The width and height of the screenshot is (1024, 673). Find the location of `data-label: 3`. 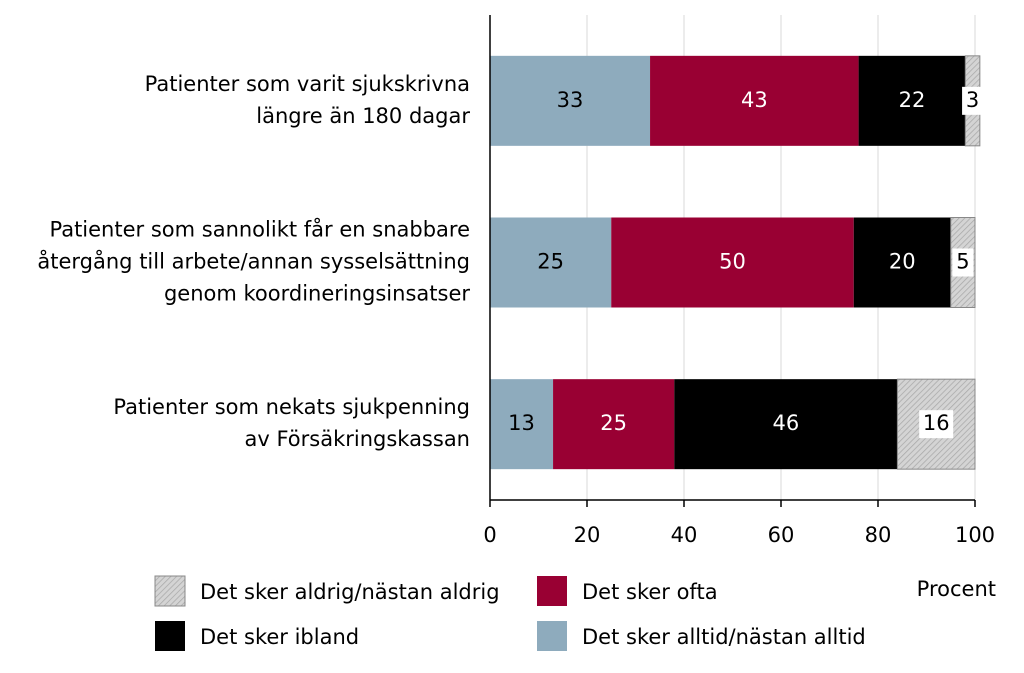

data-label: 3 is located at coordinates (972, 100).